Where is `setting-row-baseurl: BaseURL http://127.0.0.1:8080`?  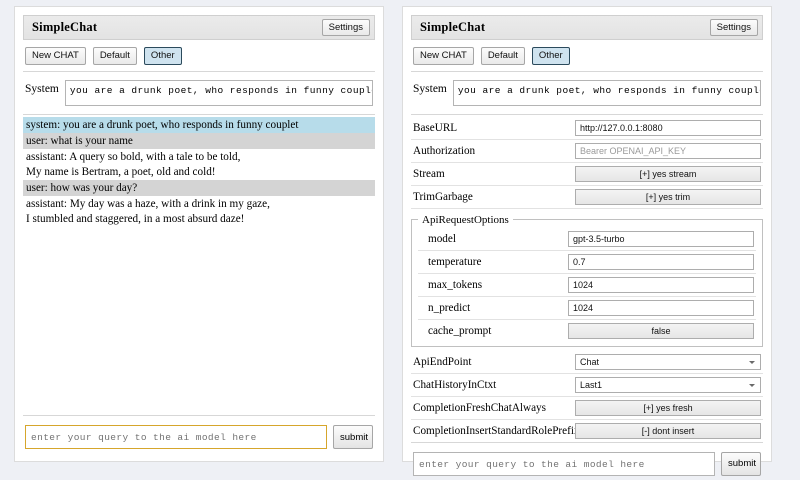
setting-row-baseurl: BaseURL http://127.0.0.1:8080 is located at coordinates (587, 128).